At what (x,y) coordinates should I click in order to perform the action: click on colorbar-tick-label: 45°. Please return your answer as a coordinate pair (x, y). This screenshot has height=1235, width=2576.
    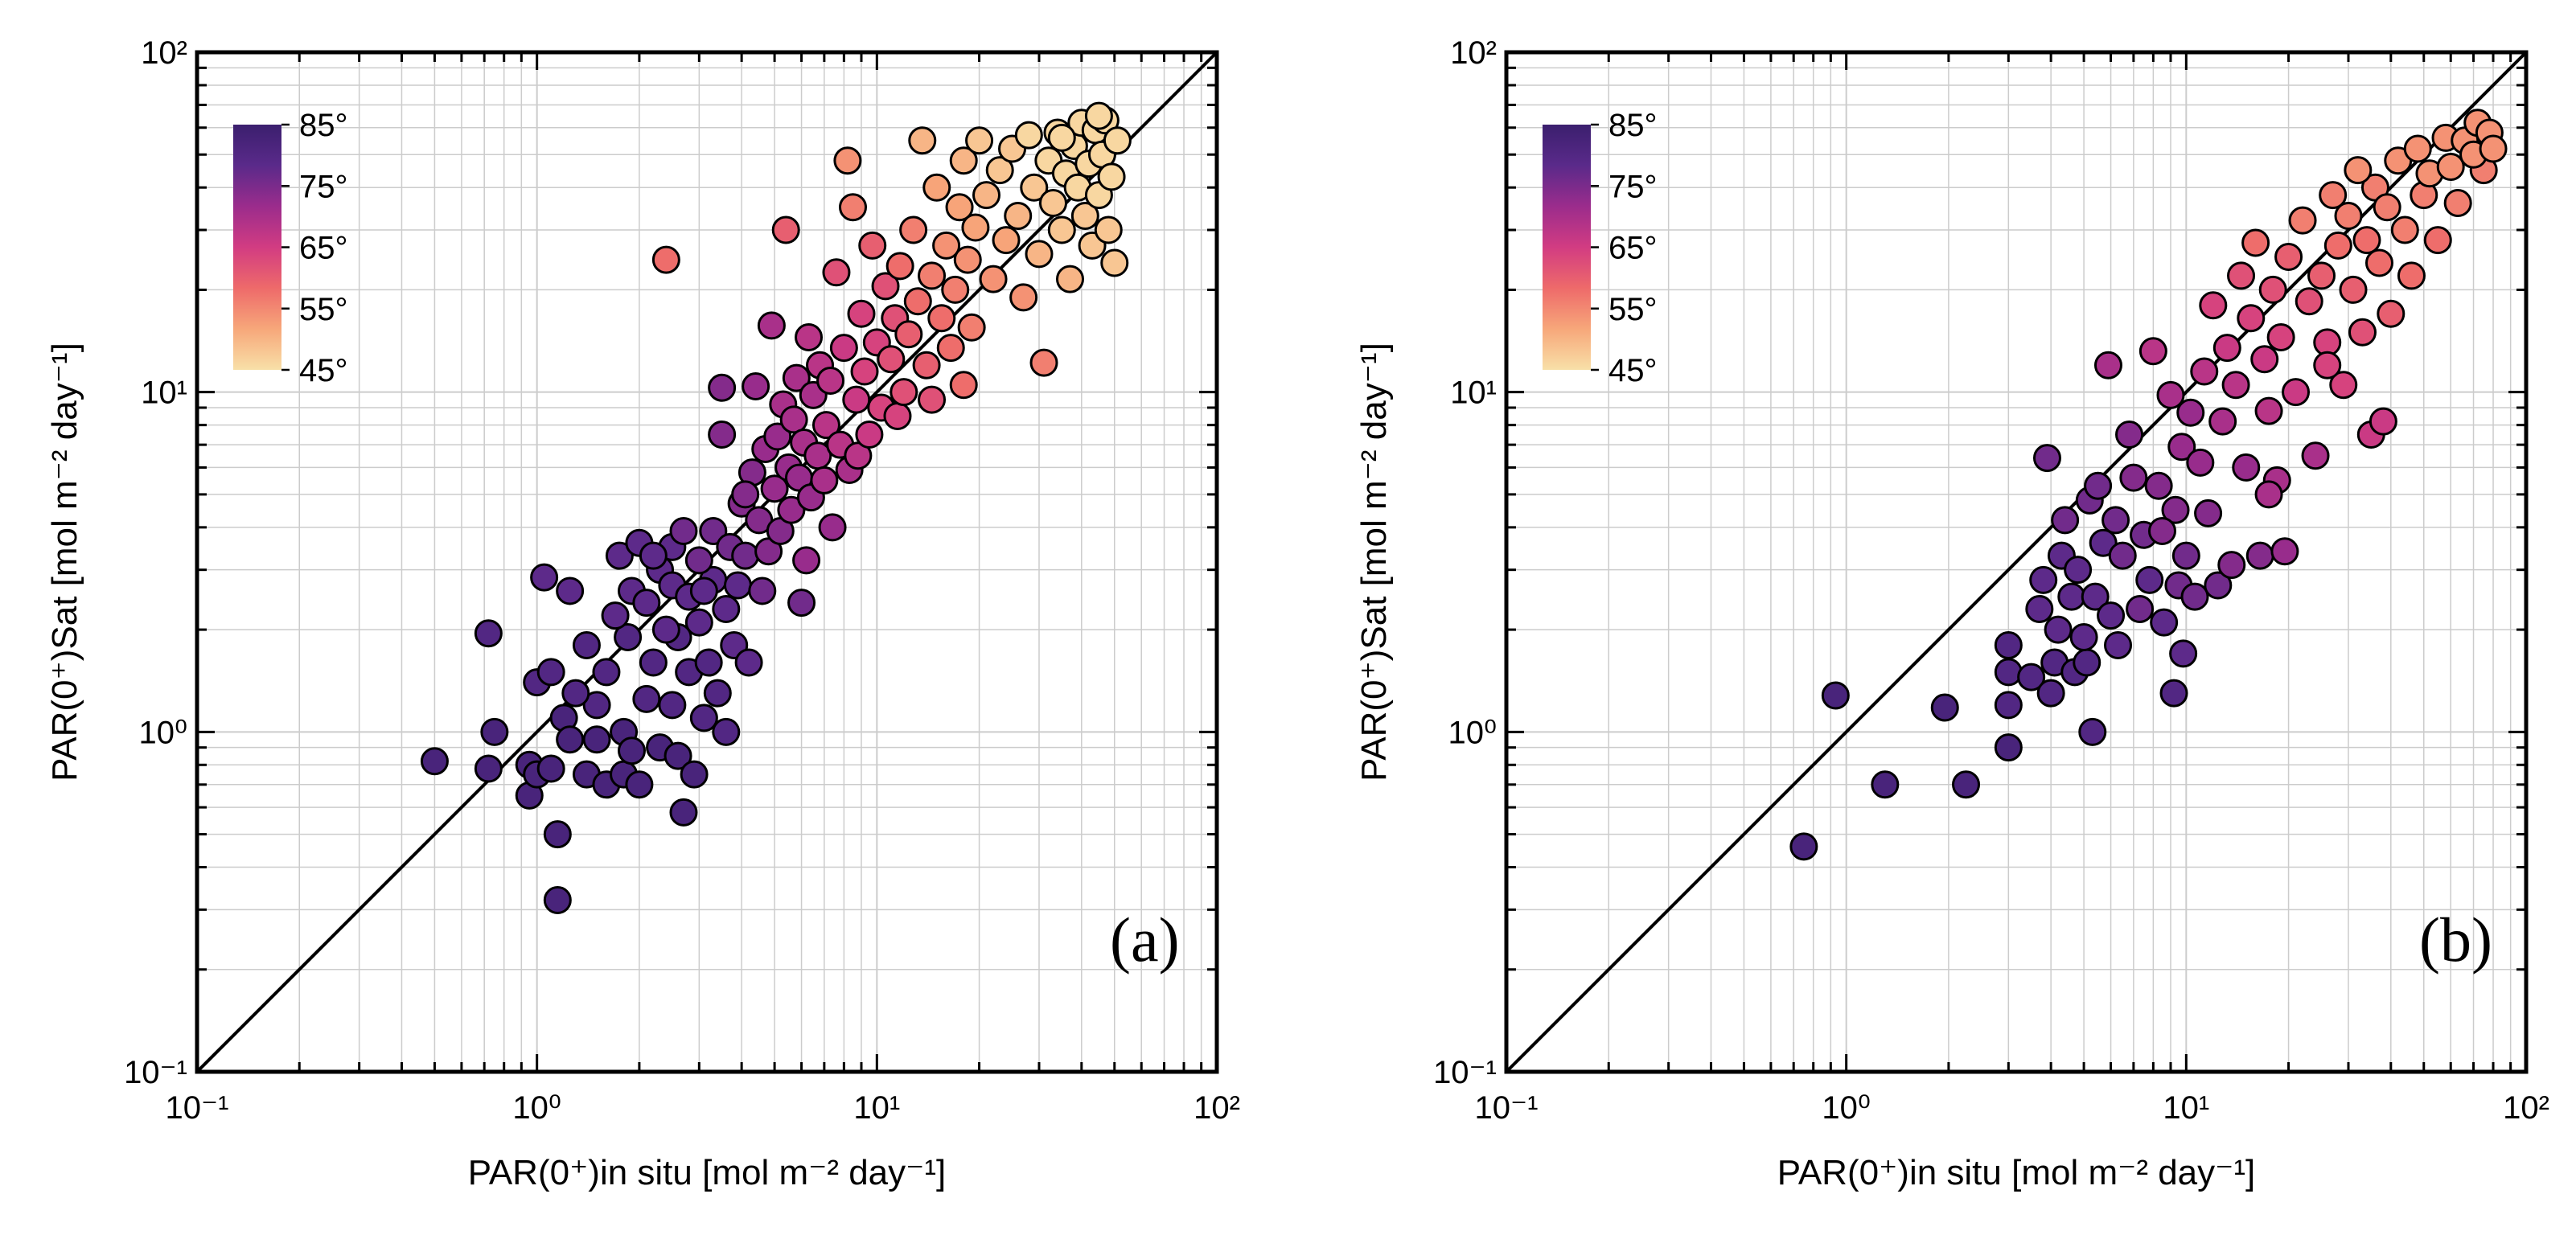
    Looking at the image, I should click on (323, 370).